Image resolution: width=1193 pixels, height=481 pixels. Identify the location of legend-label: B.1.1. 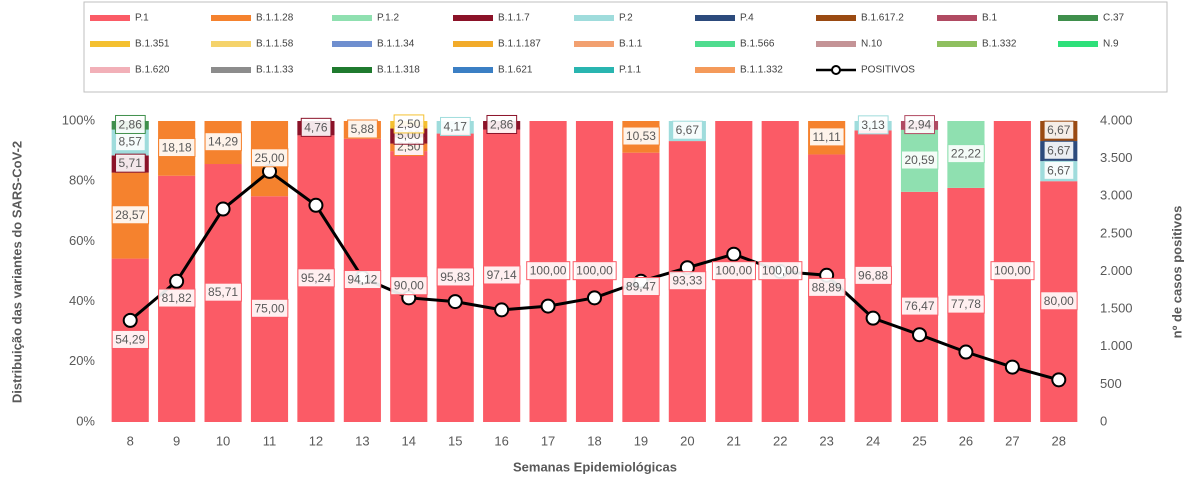
(631, 44).